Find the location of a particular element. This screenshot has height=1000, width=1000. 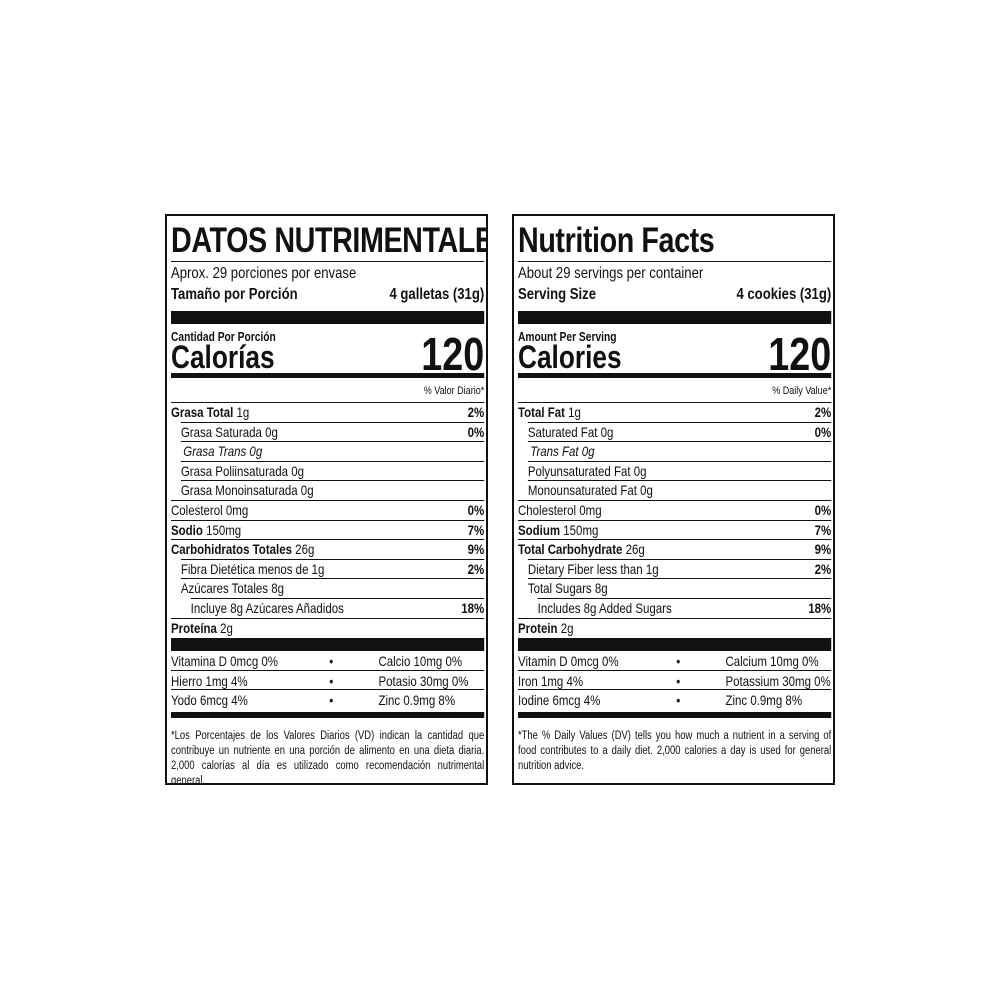

nutrient-amount: 150mg is located at coordinates (581, 529).